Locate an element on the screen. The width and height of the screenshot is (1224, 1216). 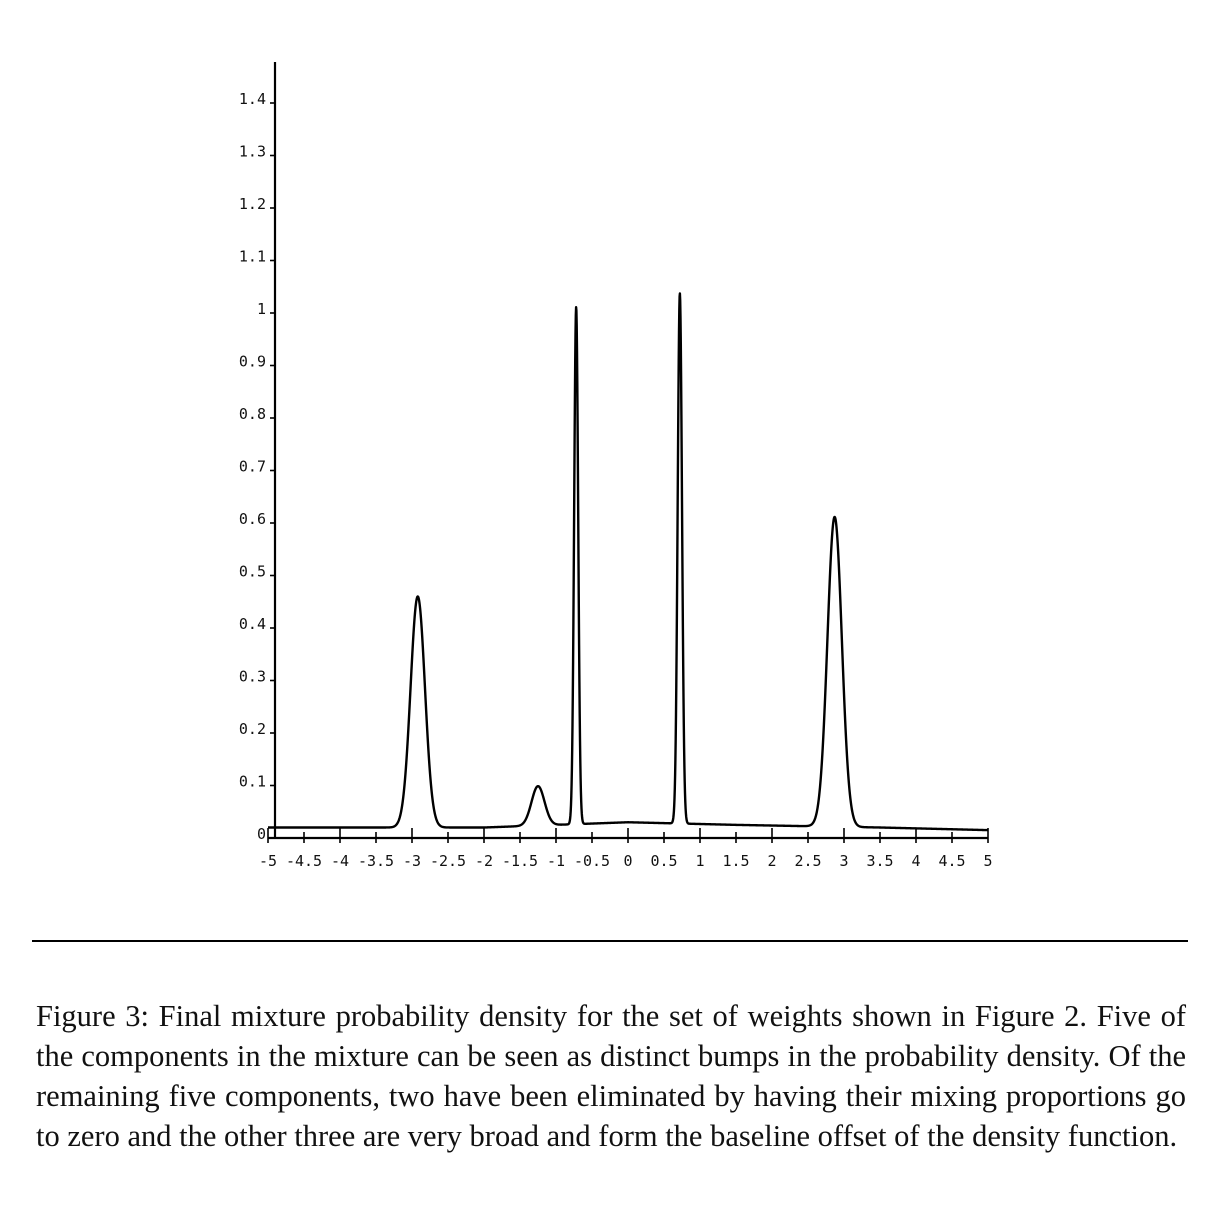
x-tick-label: 2.5 is located at coordinates (807, 861).